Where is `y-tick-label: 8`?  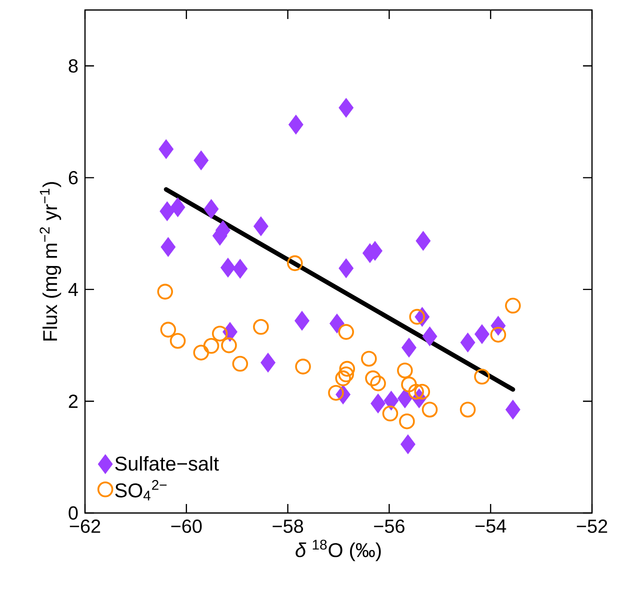 y-tick-label: 8 is located at coordinates (73, 66).